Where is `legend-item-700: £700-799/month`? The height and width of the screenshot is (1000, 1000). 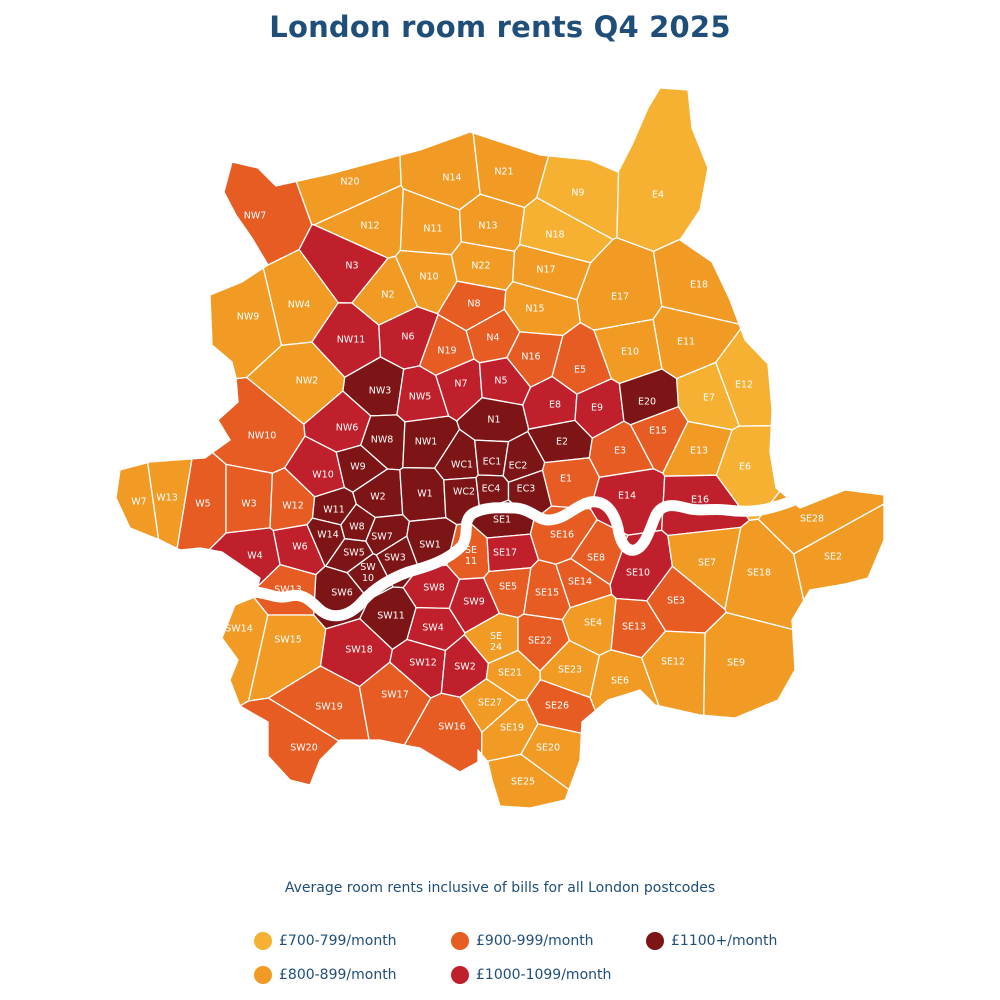
legend-item-700: £700-799/month is located at coordinates (325, 941).